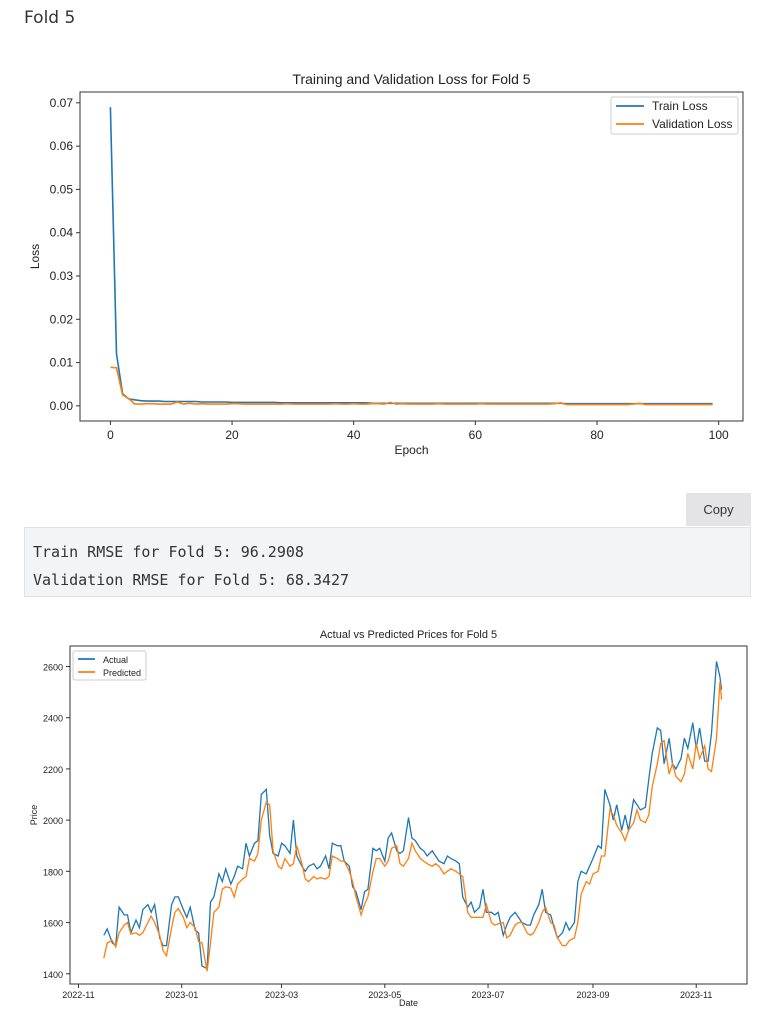  I want to click on y-tick-label: 0.06, so click(62, 146).